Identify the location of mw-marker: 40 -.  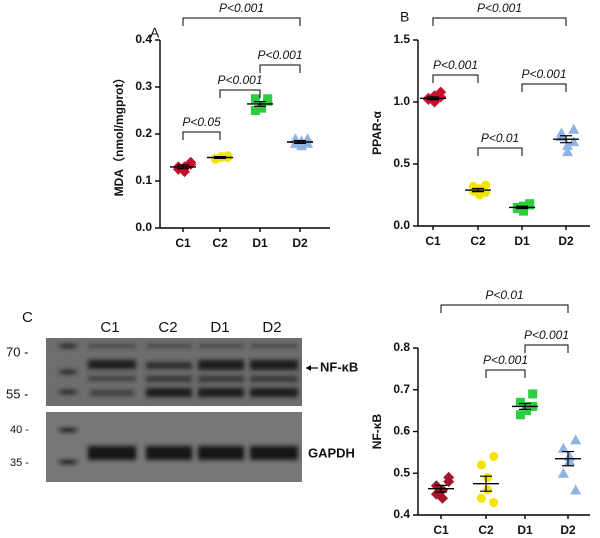
(19, 430).